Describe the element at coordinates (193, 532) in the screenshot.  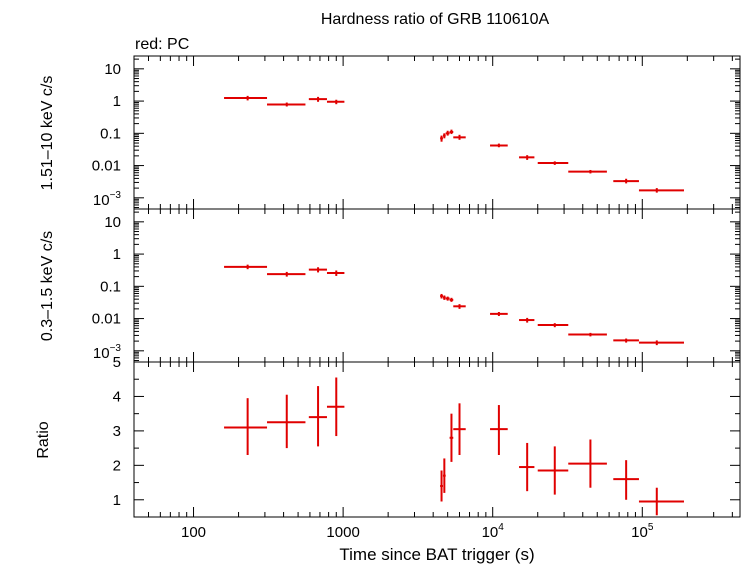
I see `x-tick-label: 100` at that location.